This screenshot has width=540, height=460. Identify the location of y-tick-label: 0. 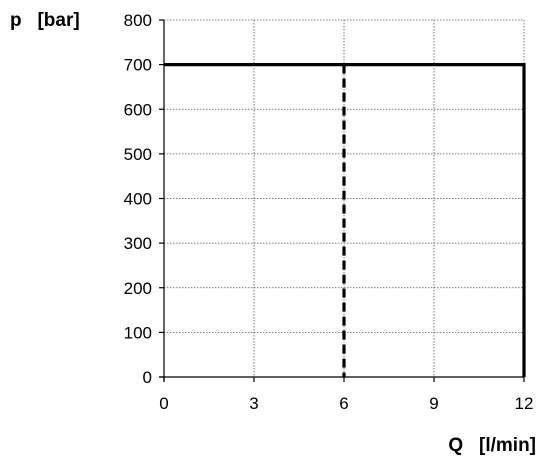
(147, 377).